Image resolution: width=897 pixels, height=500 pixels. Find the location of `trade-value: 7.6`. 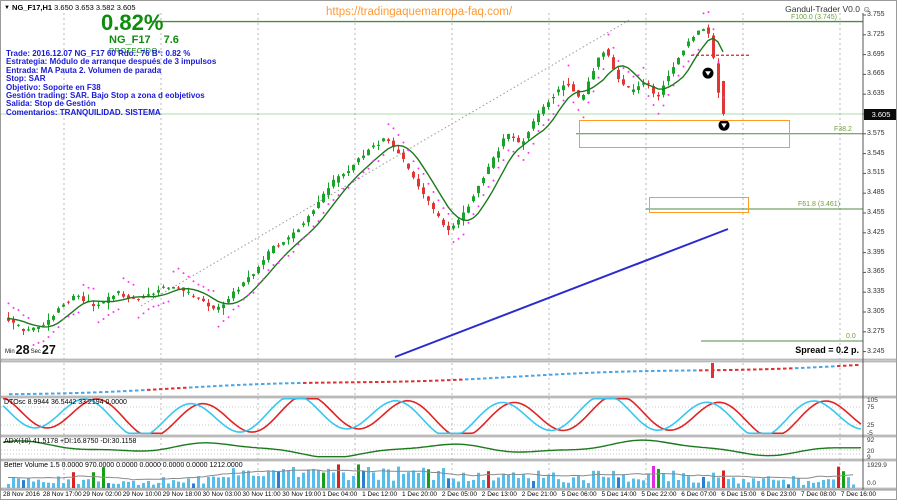

trade-value: 7.6 is located at coordinates (171, 40).